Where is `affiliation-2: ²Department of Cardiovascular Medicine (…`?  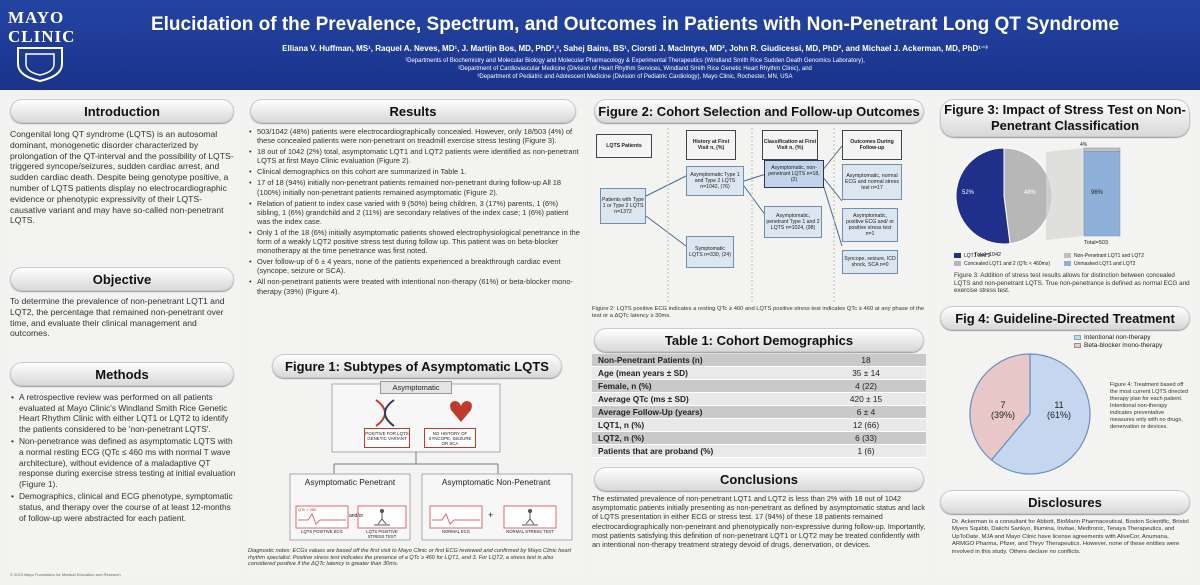 affiliation-2: ²Department of Cardiovascular Medicine (… is located at coordinates (635, 69).